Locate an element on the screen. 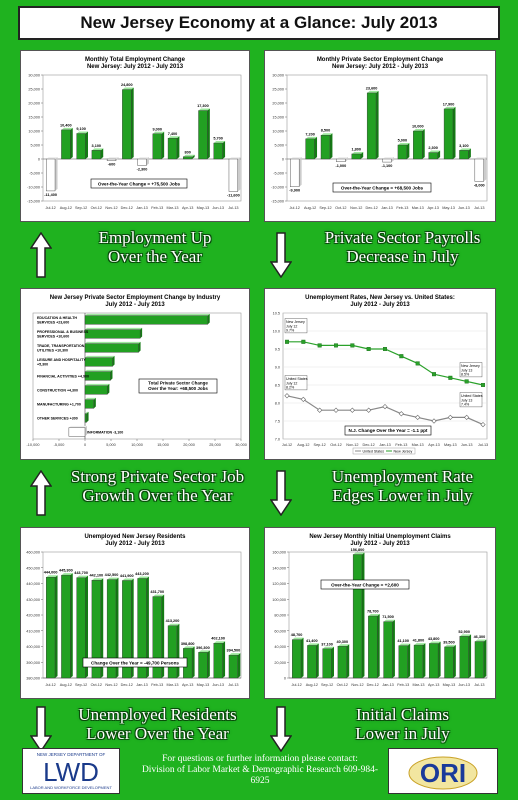  data-label: 43,800 is located at coordinates (434, 639).